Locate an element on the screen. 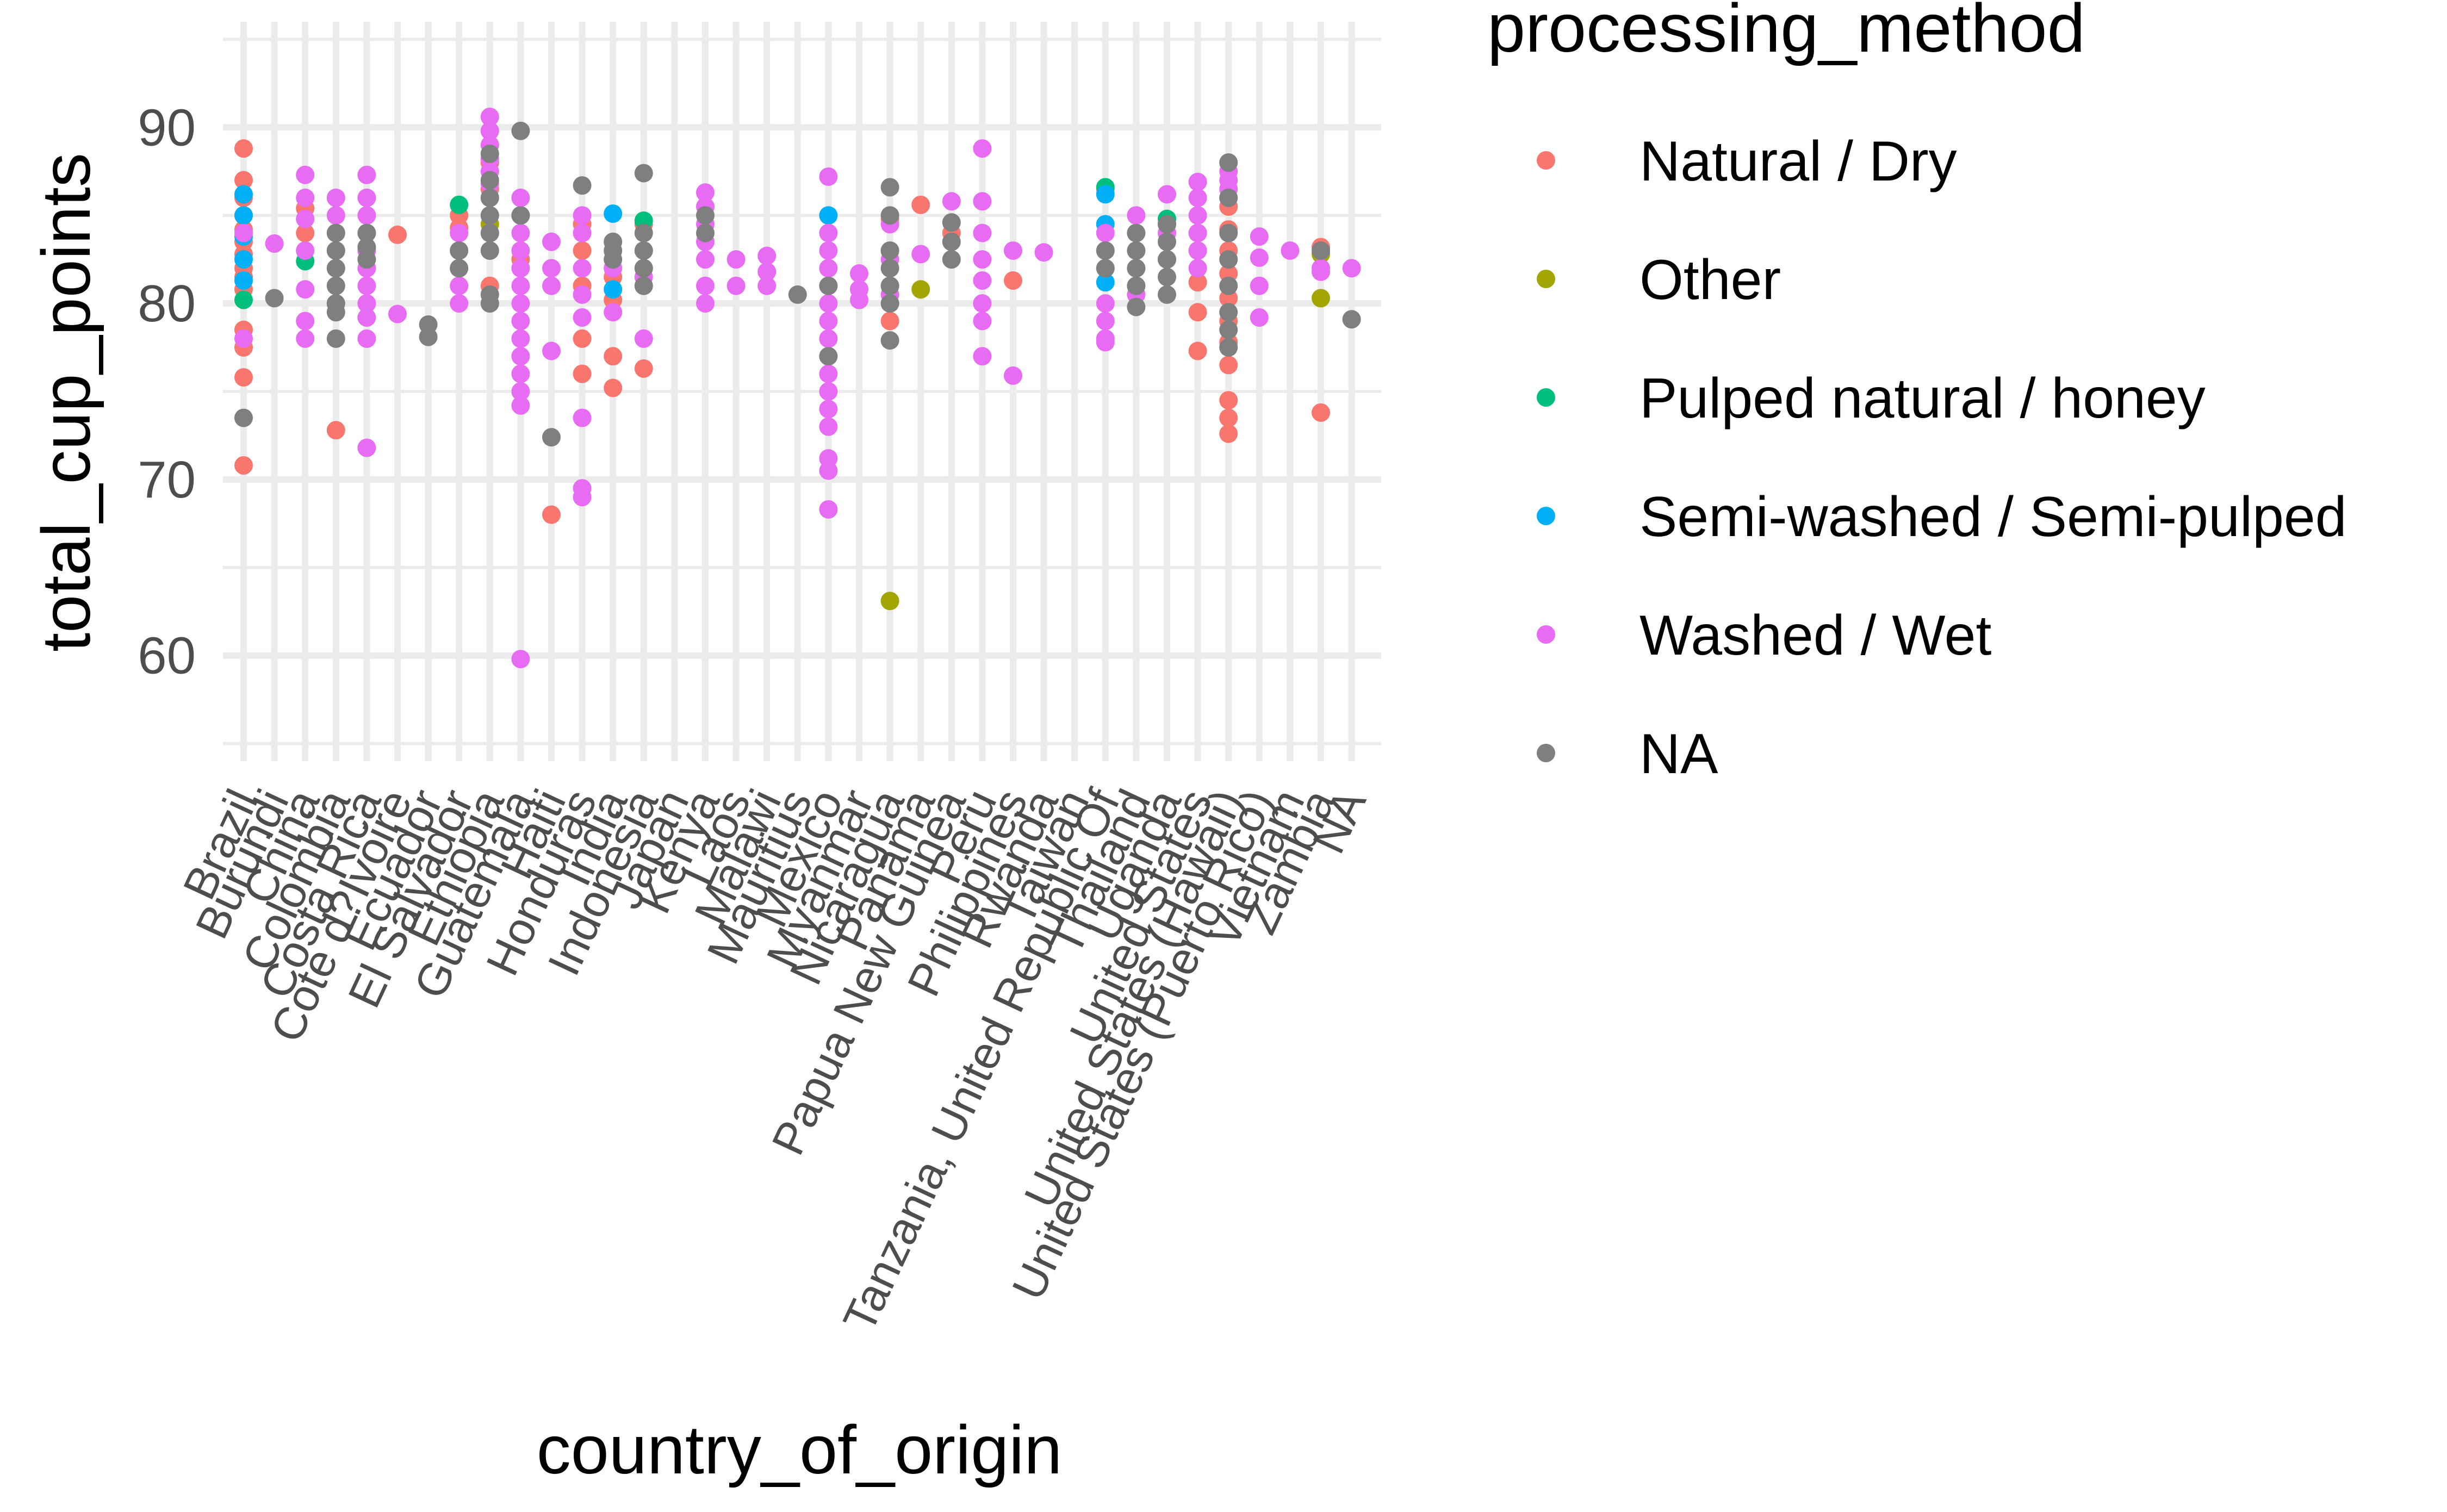 The width and height of the screenshot is (2447, 1512). legend-title: processing_method is located at coordinates (1786, 33).